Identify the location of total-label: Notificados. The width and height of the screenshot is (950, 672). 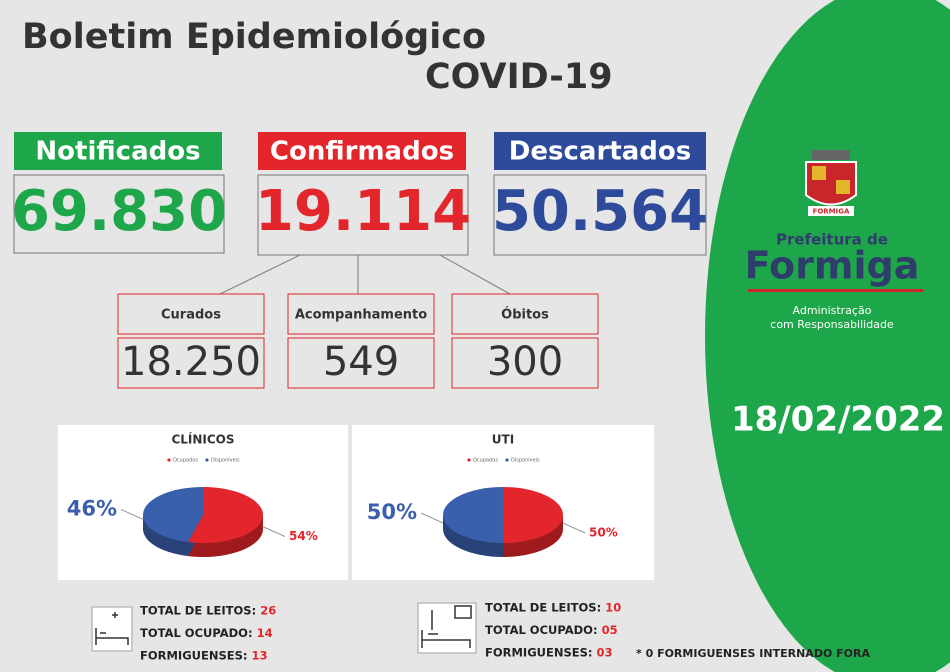
(117, 152).